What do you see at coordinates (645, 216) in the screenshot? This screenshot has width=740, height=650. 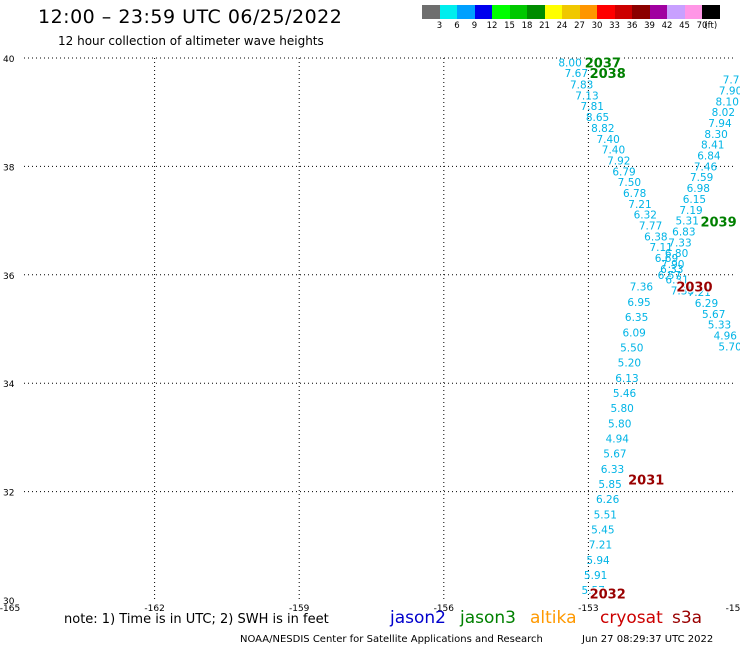 I see `swh-value-label: 6.32` at bounding box center [645, 216].